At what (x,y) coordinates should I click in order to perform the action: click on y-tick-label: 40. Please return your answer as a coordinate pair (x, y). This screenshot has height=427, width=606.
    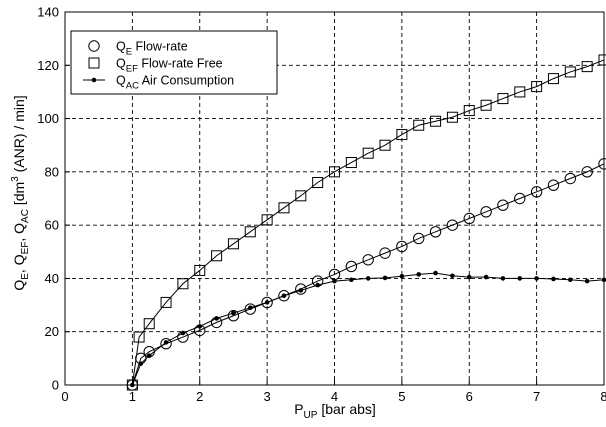
    Looking at the image, I should click on (52, 278).